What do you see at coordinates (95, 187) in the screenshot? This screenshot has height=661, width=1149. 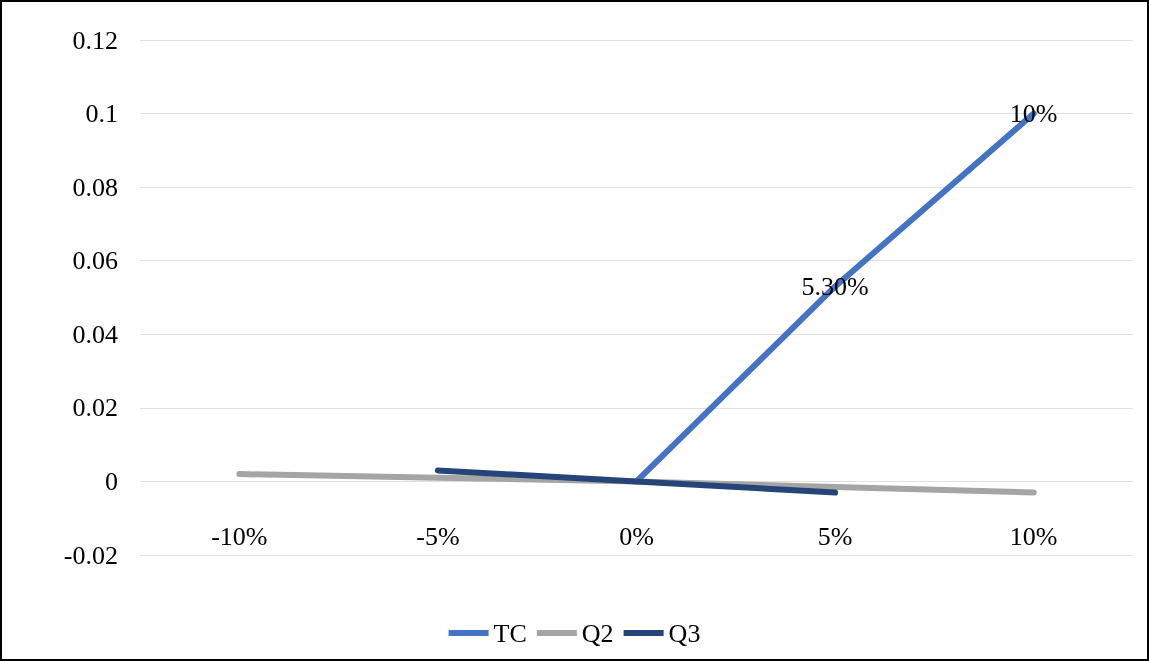 I see `y-tick-label: 0.08` at bounding box center [95, 187].